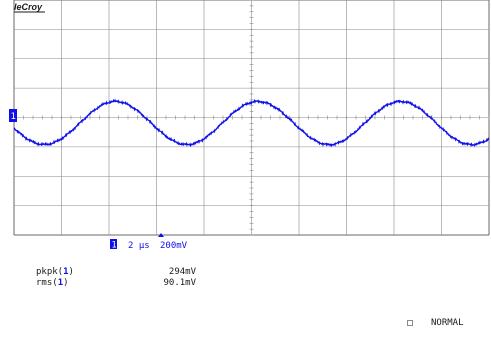 This screenshot has width=491, height=339. Describe the element at coordinates (116, 277) in the screenshot. I see `measurements-panel: pkpk(1) 294mV rms(1) 90.1mV` at that location.